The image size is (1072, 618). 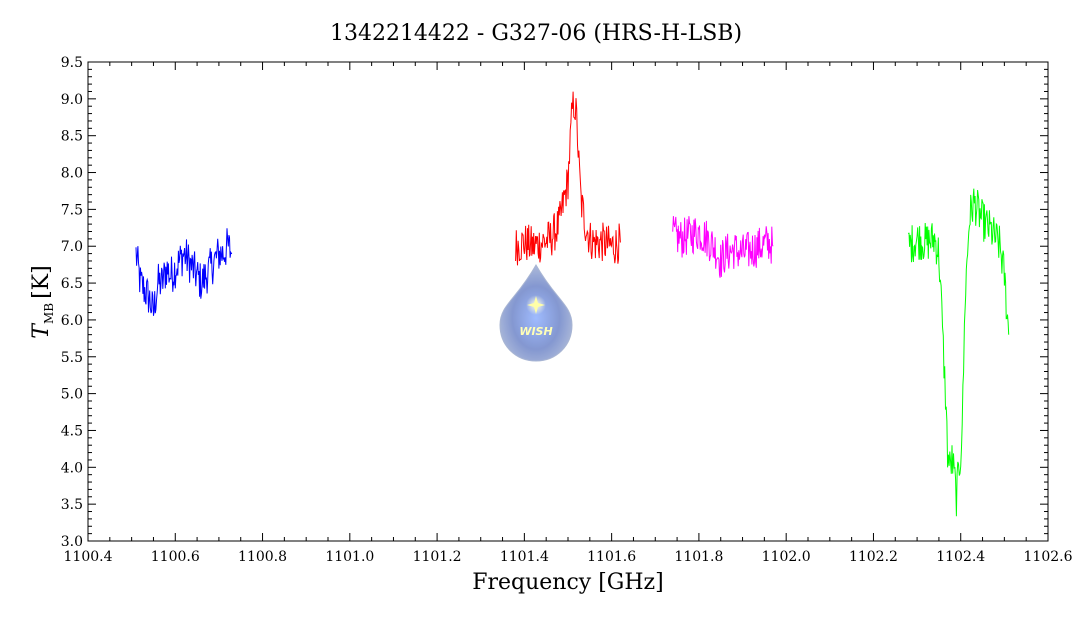 What do you see at coordinates (88, 557) in the screenshot?
I see `x-tick-label: 1100.4` at bounding box center [88, 557].